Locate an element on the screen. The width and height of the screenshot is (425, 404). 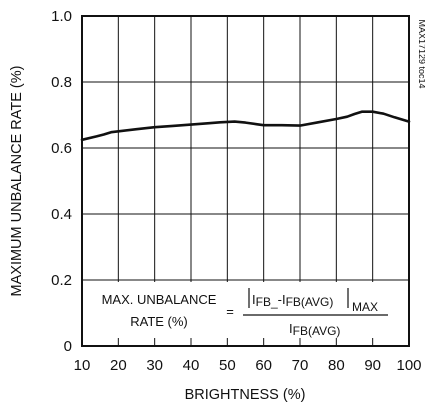
x-tick-labels: 10 20 30 40 50 60 70 80 90 100 is located at coordinates (248, 365).